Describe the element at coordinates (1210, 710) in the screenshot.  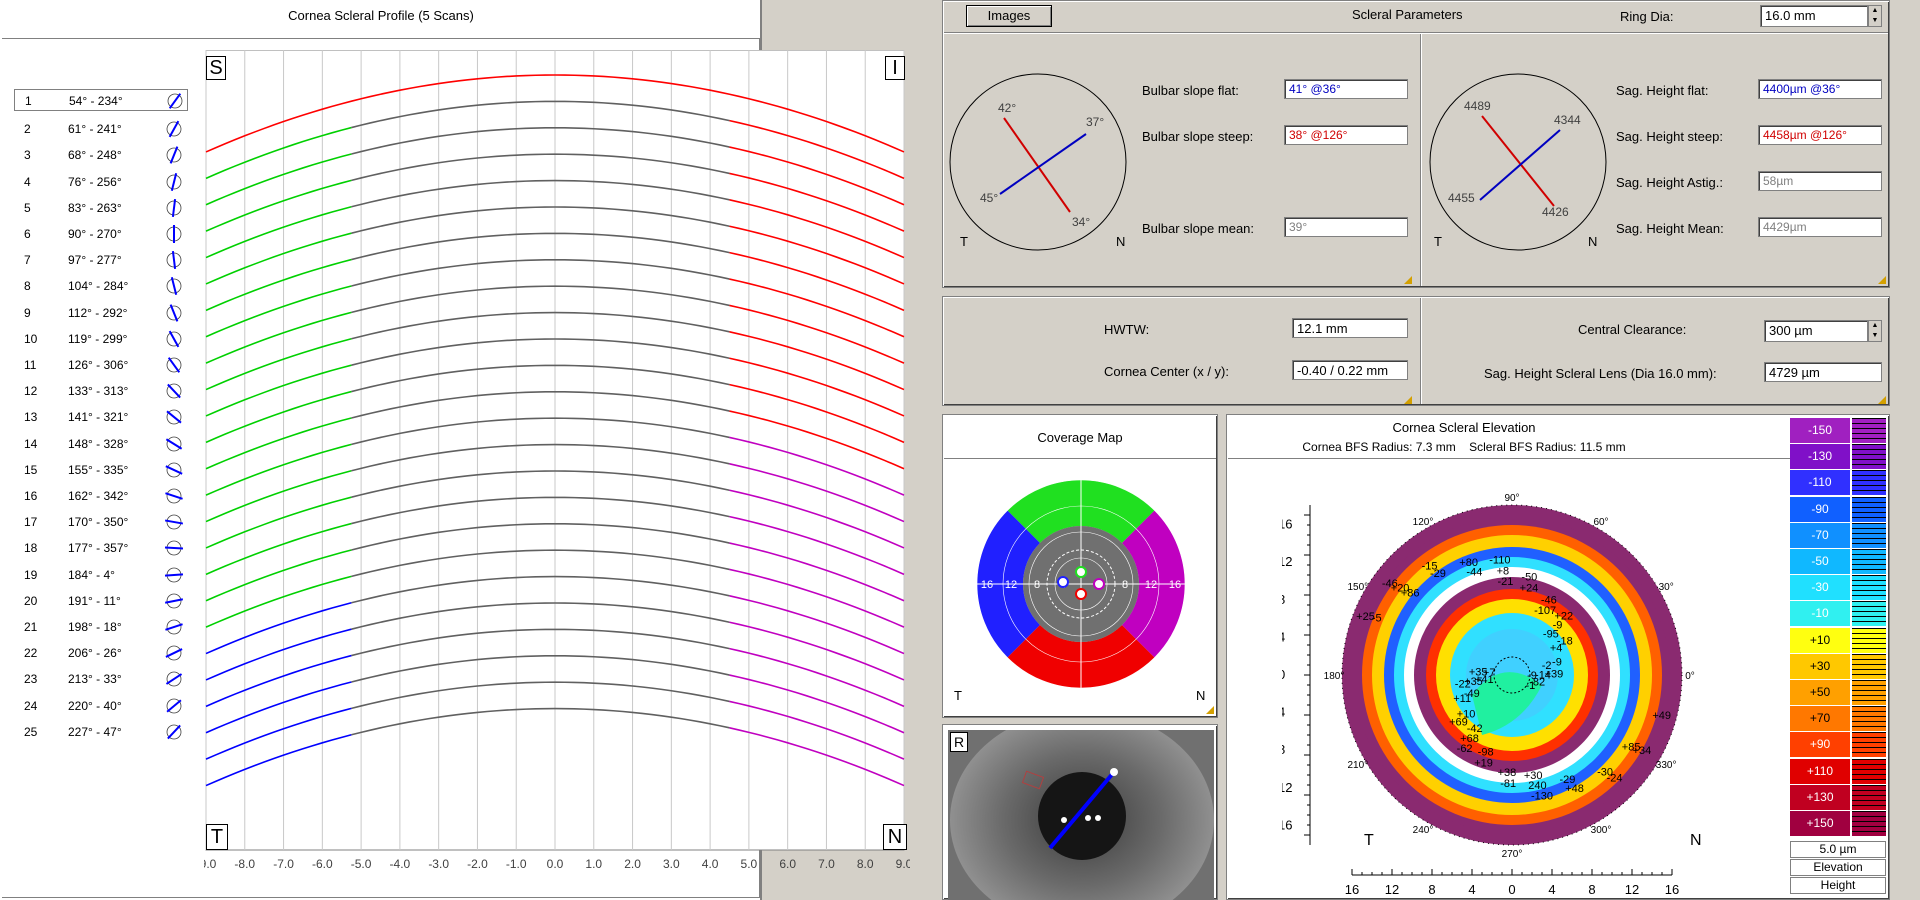
I see `coverage-resize-grip` at that location.